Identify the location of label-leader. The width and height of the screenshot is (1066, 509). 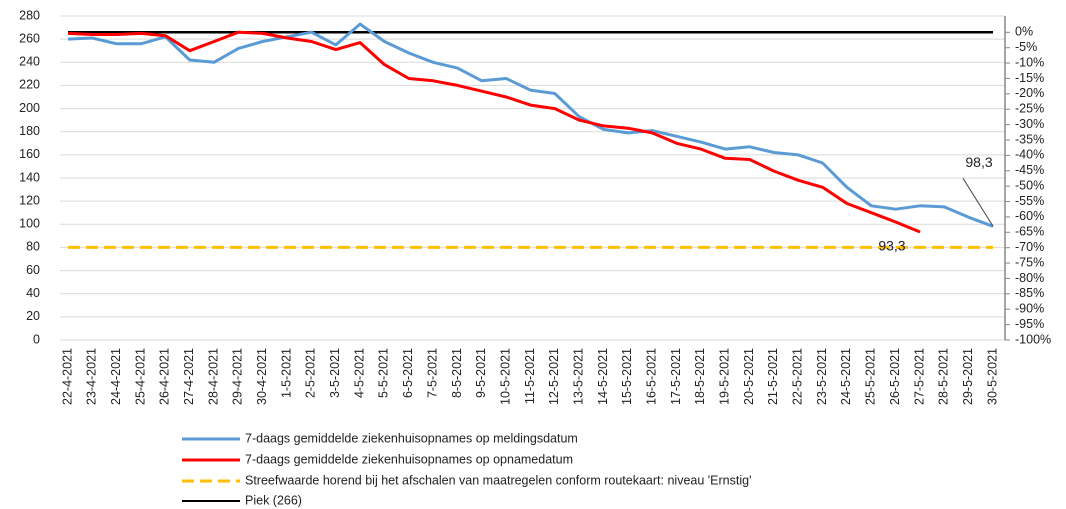
(978, 202).